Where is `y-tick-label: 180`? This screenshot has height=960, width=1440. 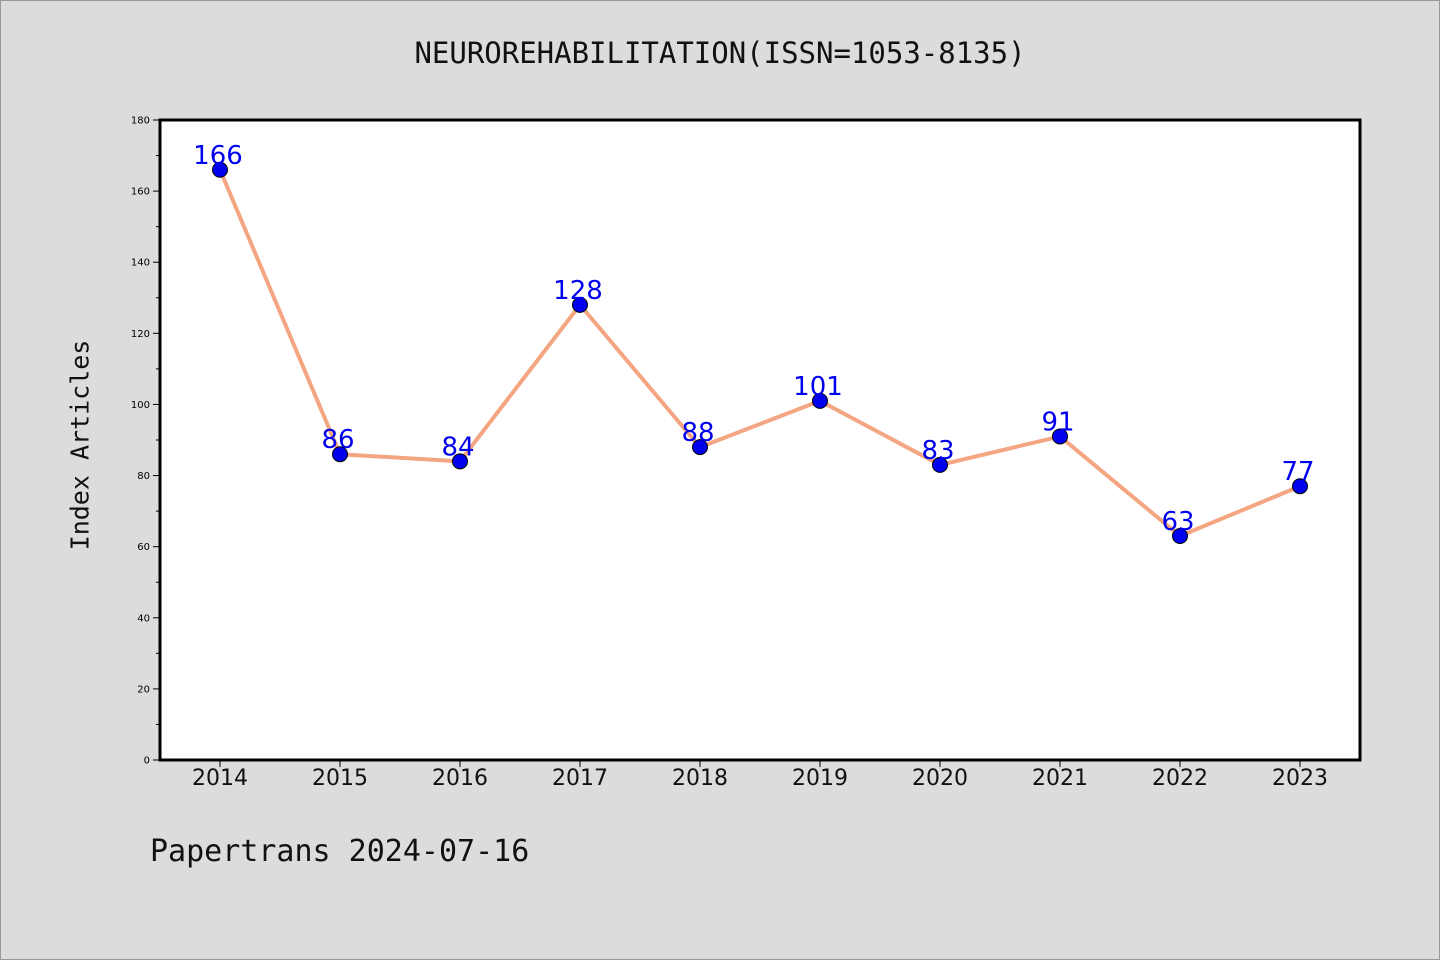 y-tick-label: 180 is located at coordinates (140, 121).